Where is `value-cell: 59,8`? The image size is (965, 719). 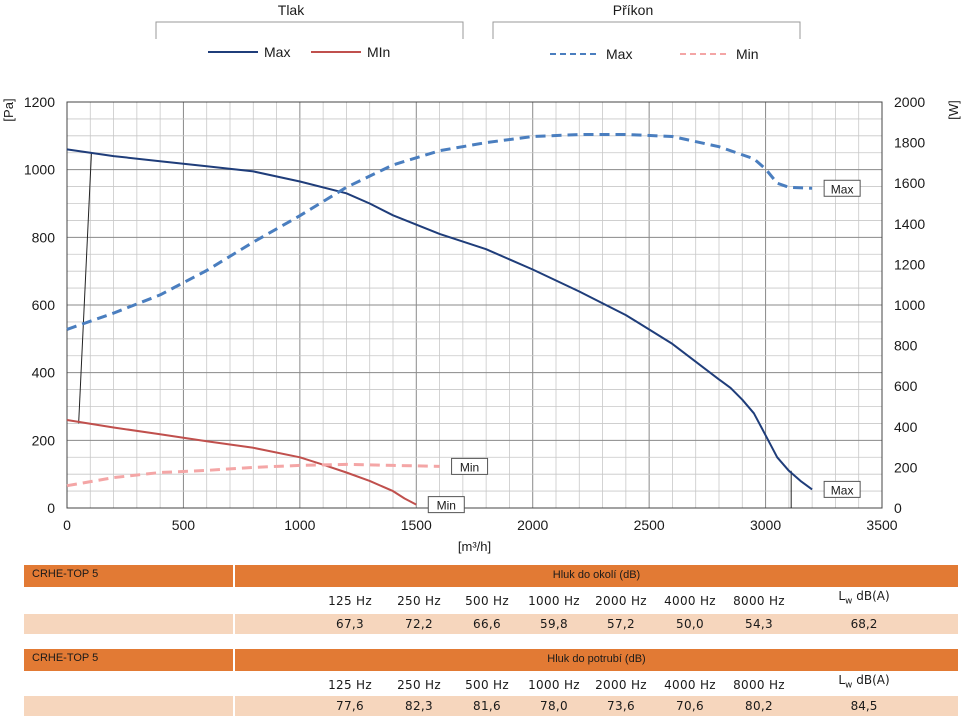
value-cell: 59,8 is located at coordinates (554, 624).